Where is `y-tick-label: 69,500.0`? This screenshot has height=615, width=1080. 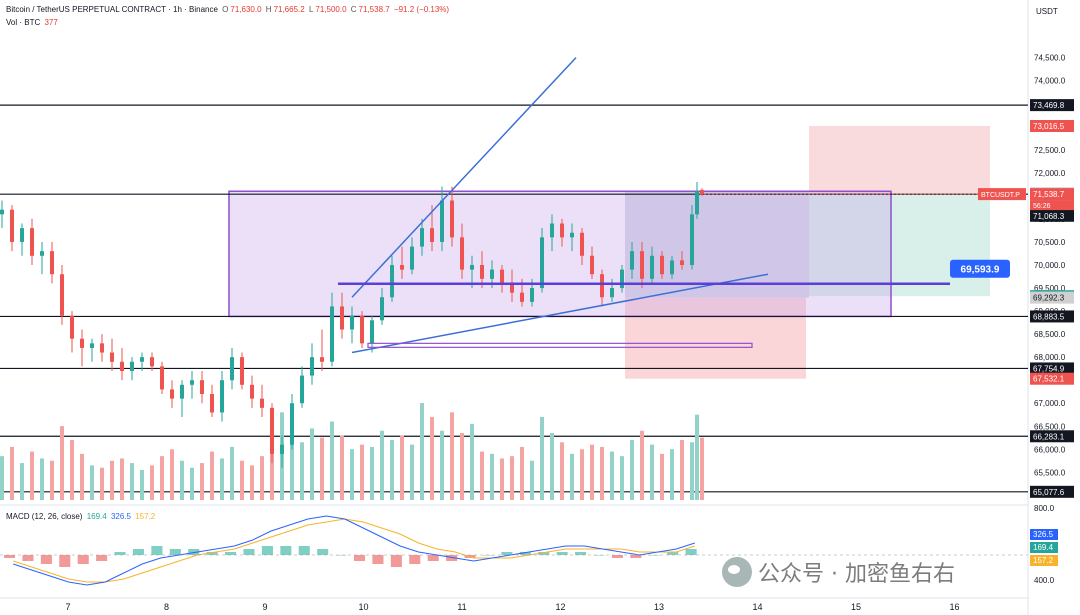
y-tick-label: 69,500.0 is located at coordinates (1050, 288).